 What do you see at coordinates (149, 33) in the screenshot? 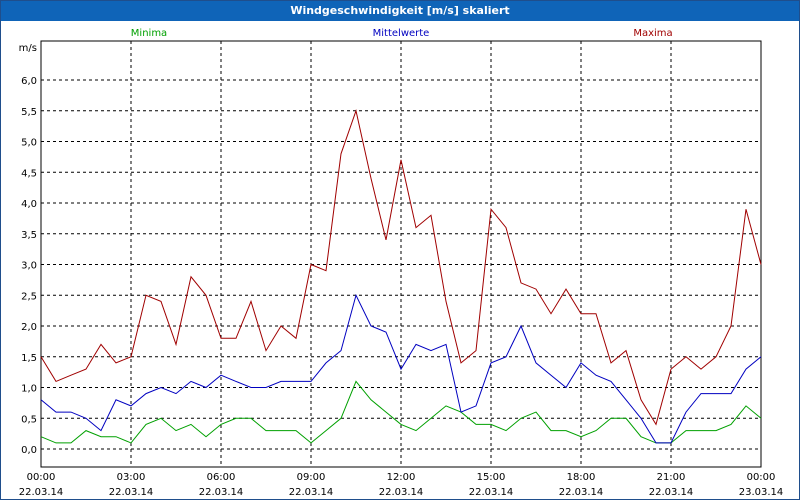
I see `legend-label-minima: Minima` at bounding box center [149, 33].